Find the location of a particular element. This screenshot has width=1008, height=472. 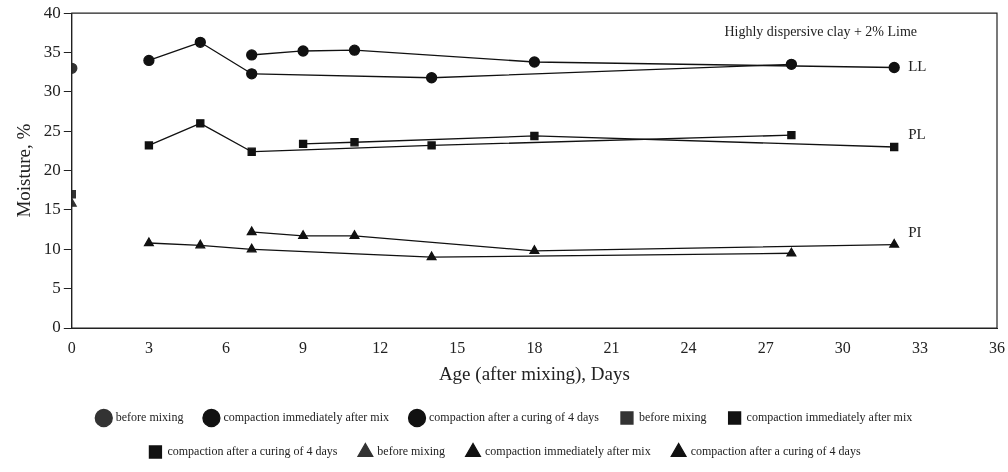

annotation: PI is located at coordinates (915, 231).